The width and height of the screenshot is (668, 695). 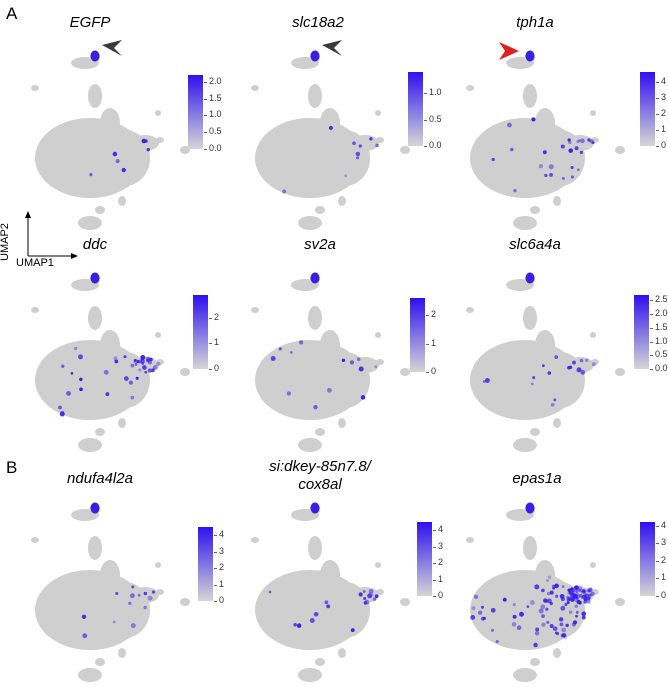 What do you see at coordinates (110, 592) in the screenshot?
I see `umap-plot` at bounding box center [110, 592].